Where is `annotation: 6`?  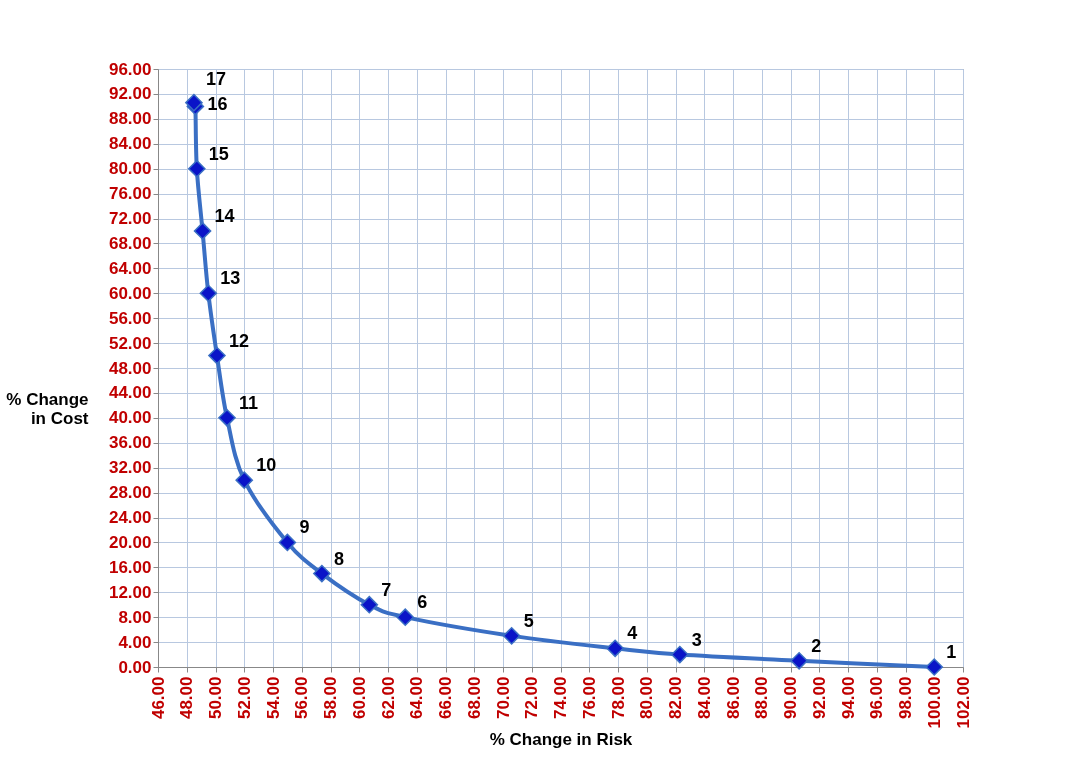 annotation: 6 is located at coordinates (422, 602).